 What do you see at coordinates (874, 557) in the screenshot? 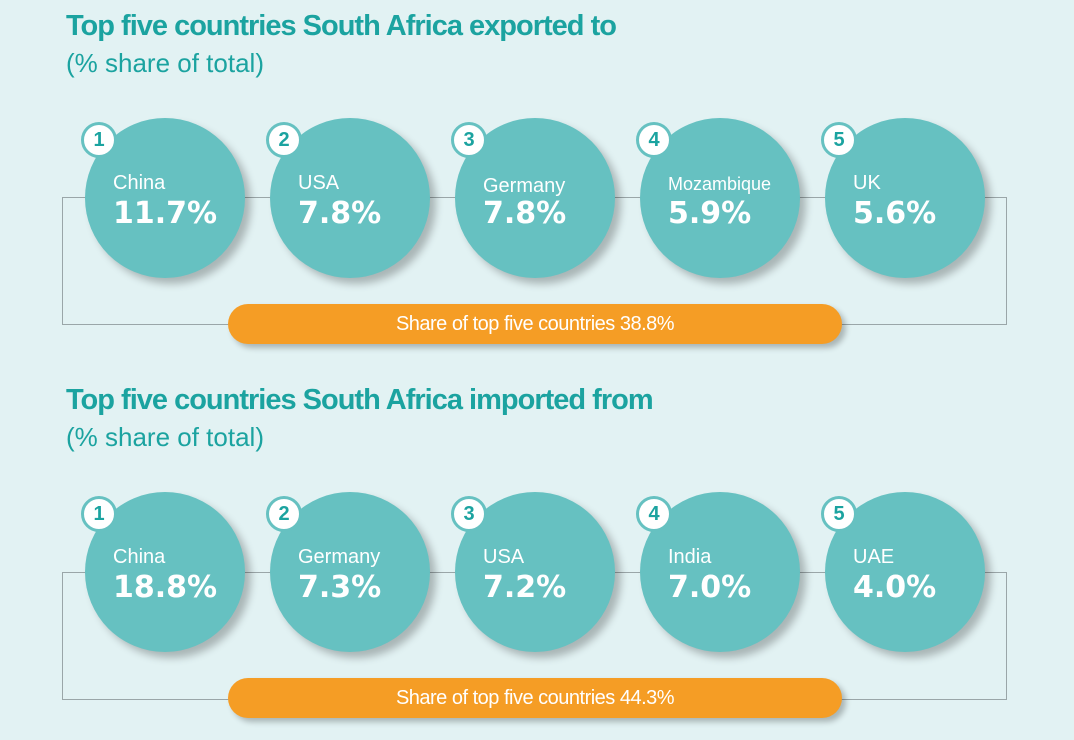
I see `country-label: UAE` at bounding box center [874, 557].